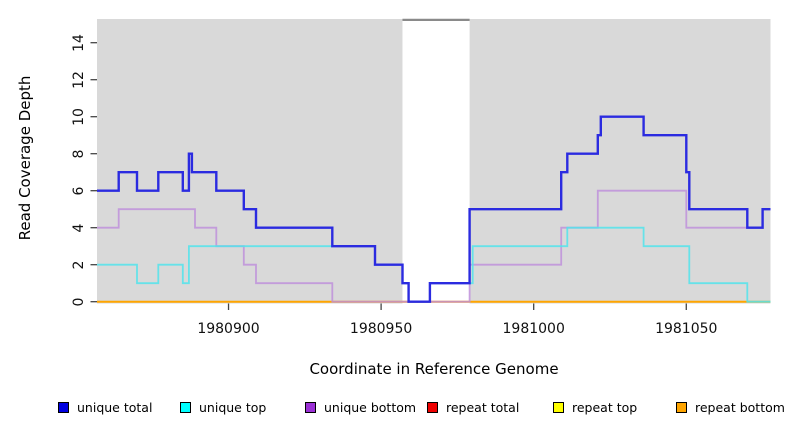 This screenshot has width=792, height=432. Describe the element at coordinates (79, 154) in the screenshot. I see `y-tick-label: 8` at that location.